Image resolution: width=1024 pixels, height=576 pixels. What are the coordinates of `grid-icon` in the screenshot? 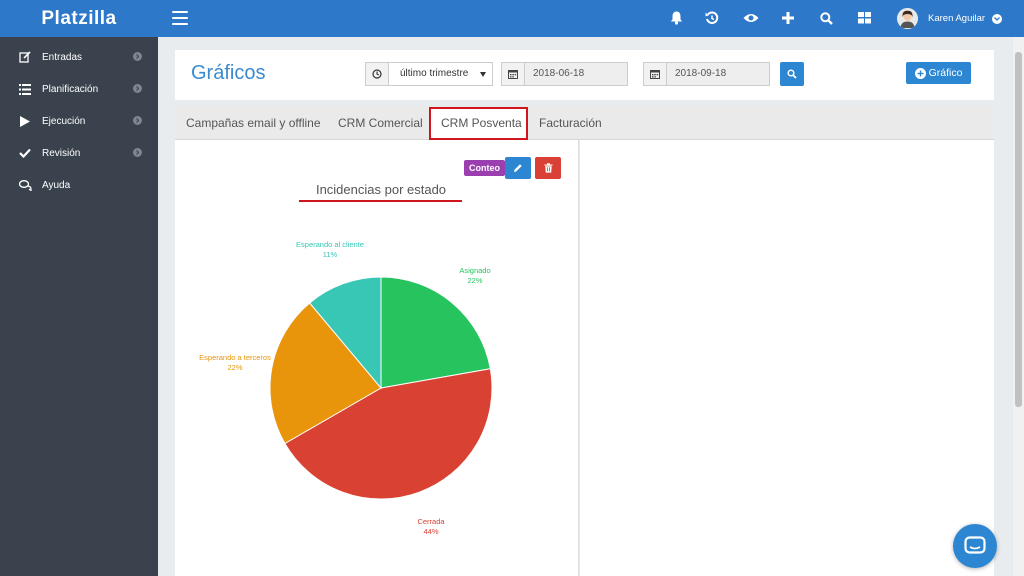 It's located at (864, 18).